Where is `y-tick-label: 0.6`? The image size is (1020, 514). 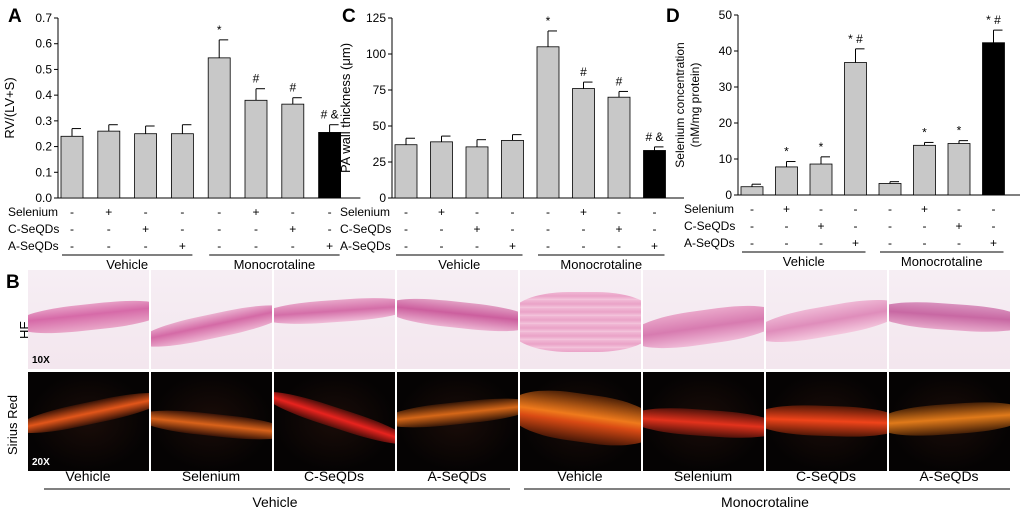
y-tick-label: 0.6 is located at coordinates (43, 44).